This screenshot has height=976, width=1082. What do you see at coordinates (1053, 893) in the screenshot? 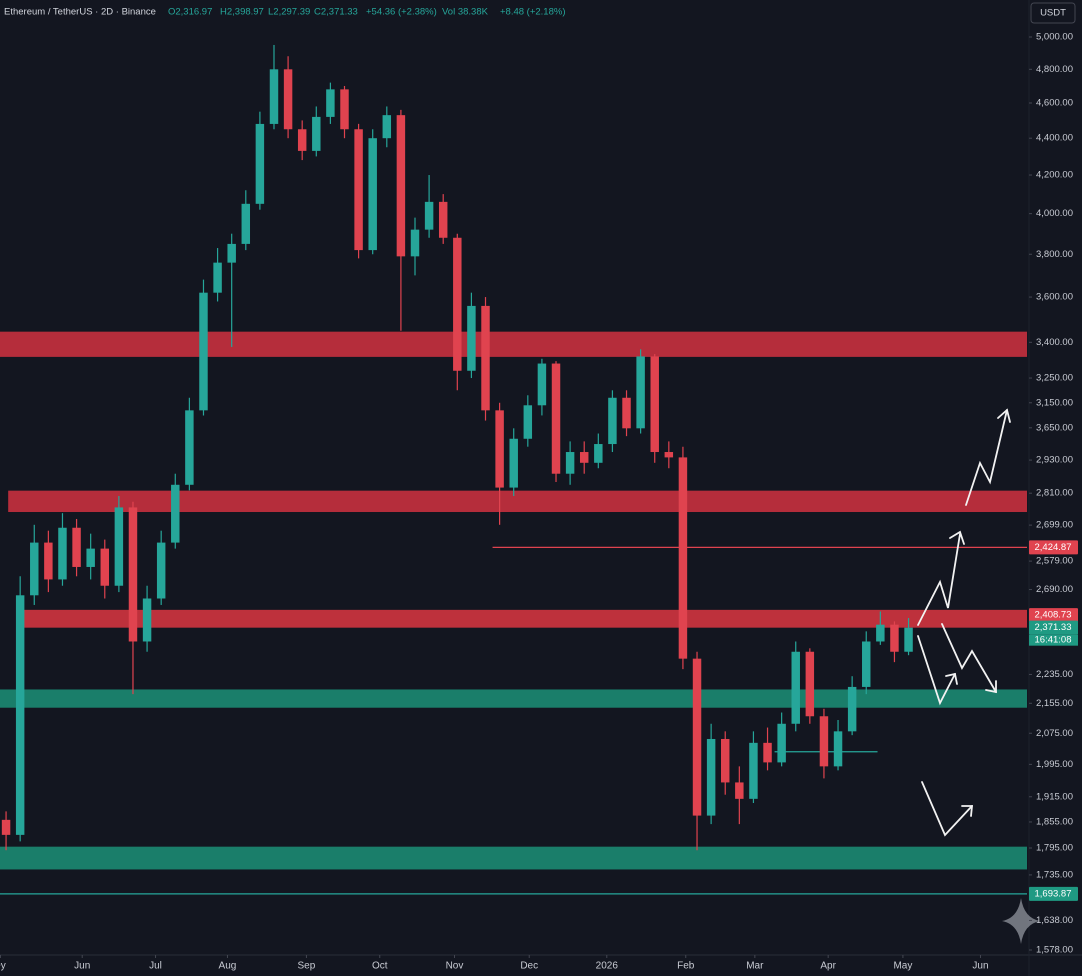
I see `price-tag-label: 1,693.87` at bounding box center [1053, 893].